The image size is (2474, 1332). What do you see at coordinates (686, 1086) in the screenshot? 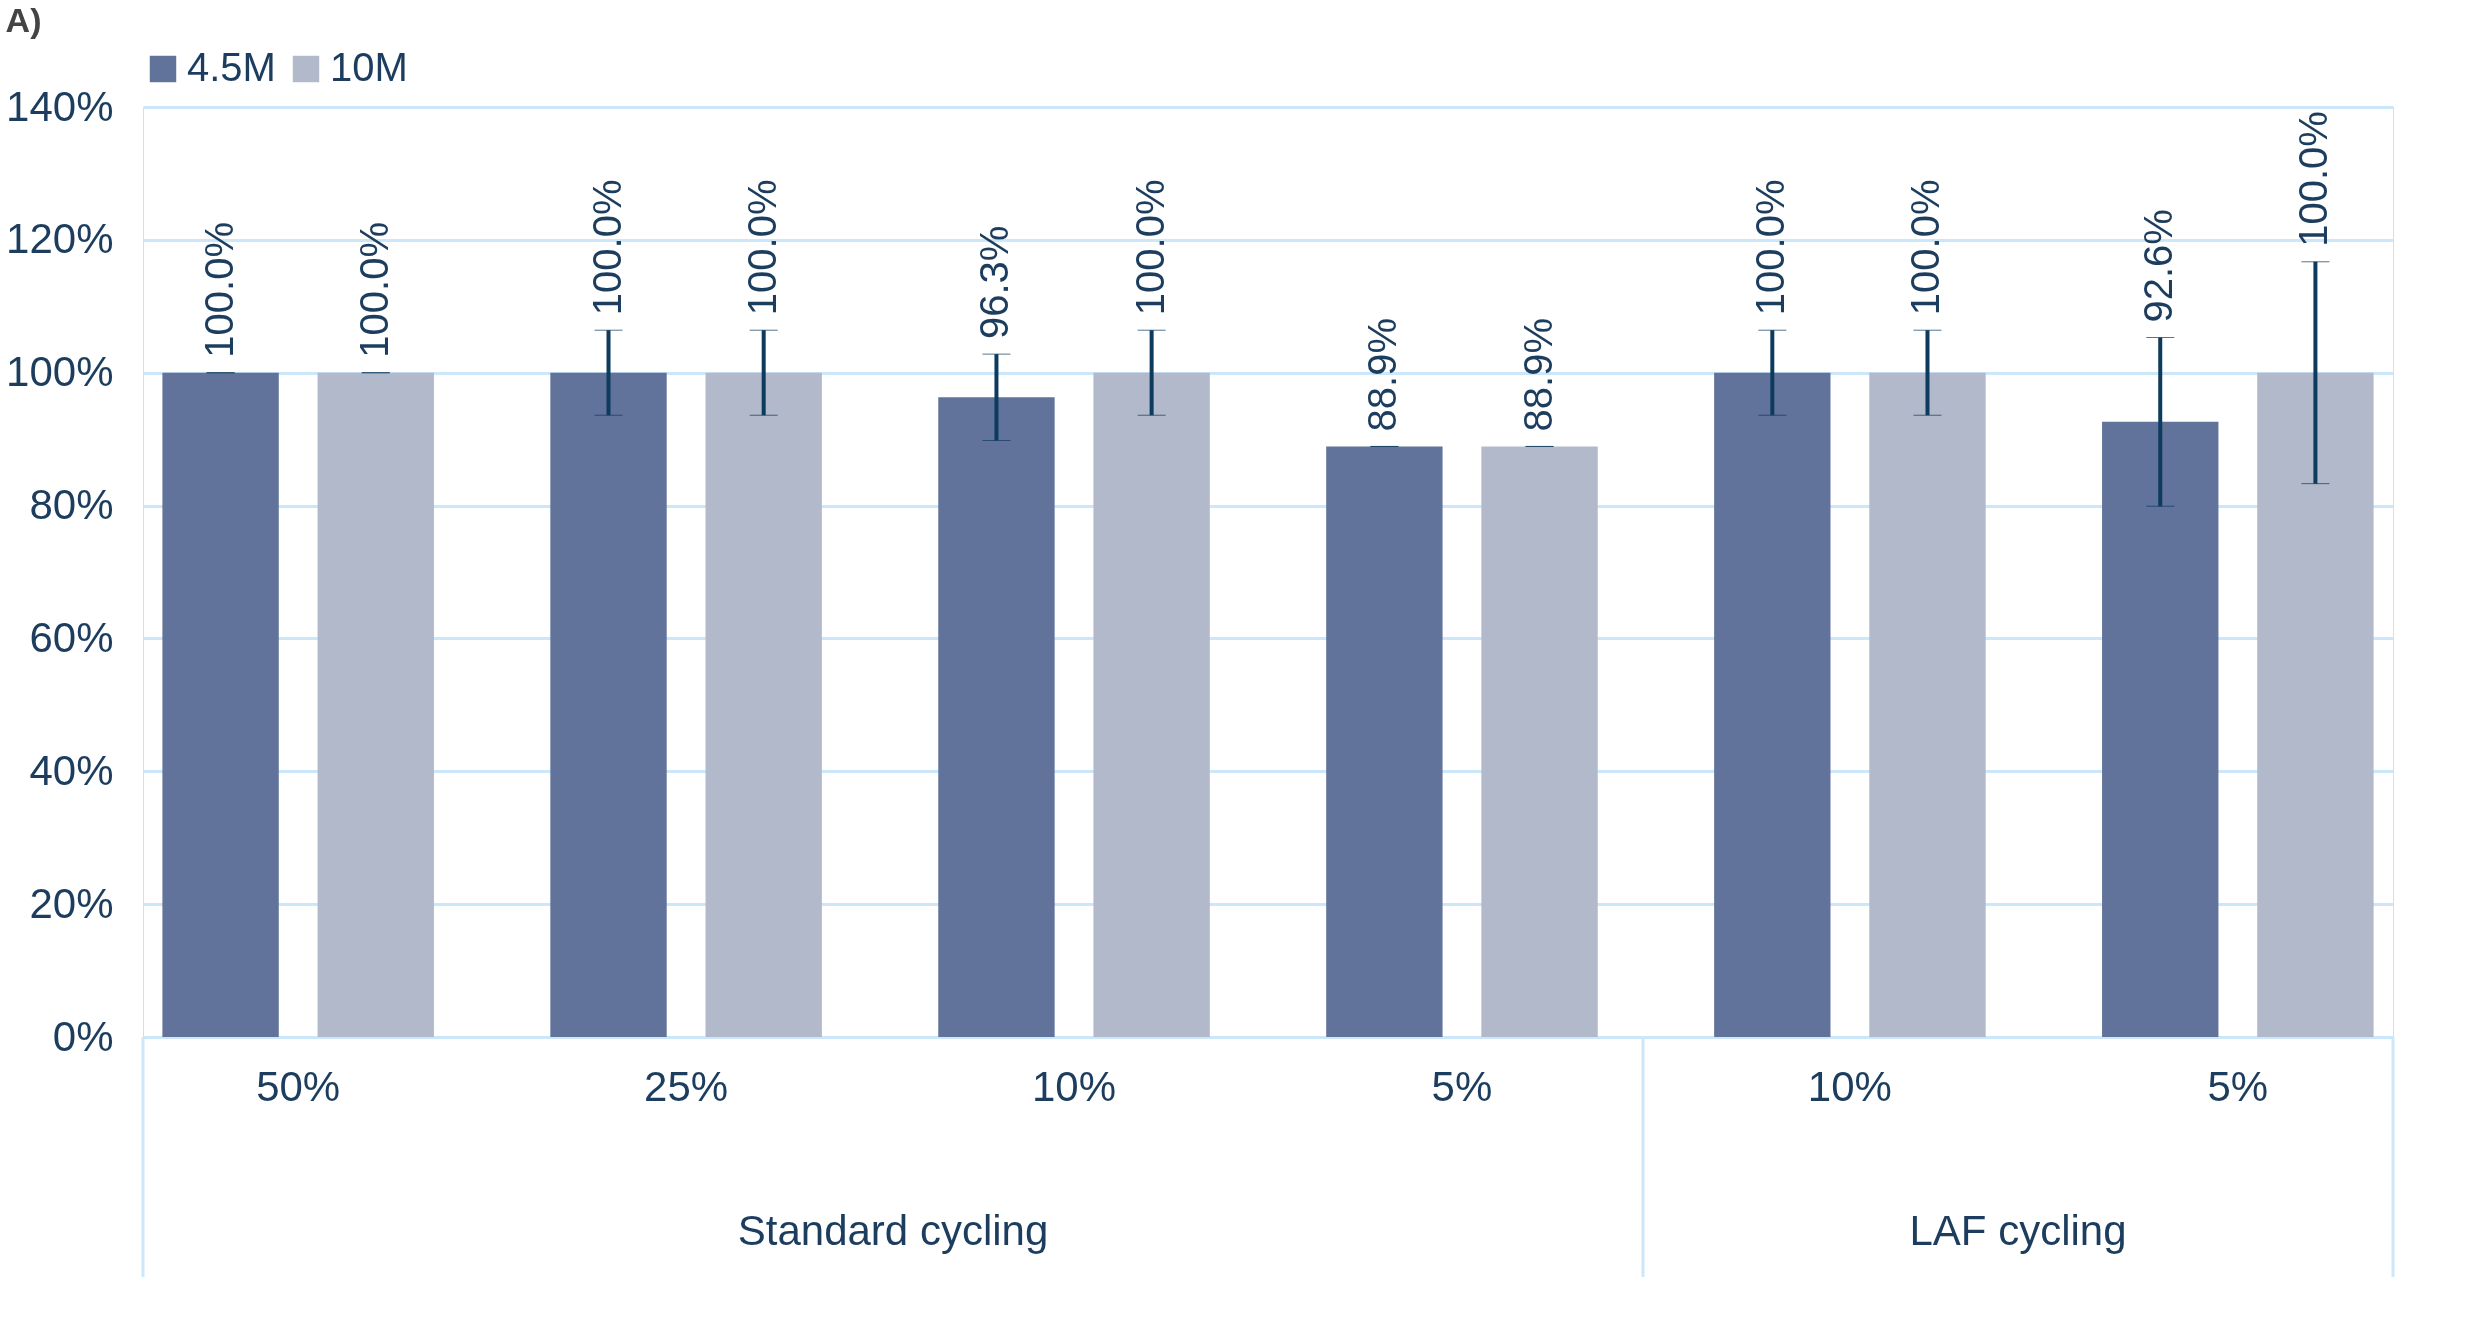
I see `x-tick-label: 25%` at bounding box center [686, 1086].